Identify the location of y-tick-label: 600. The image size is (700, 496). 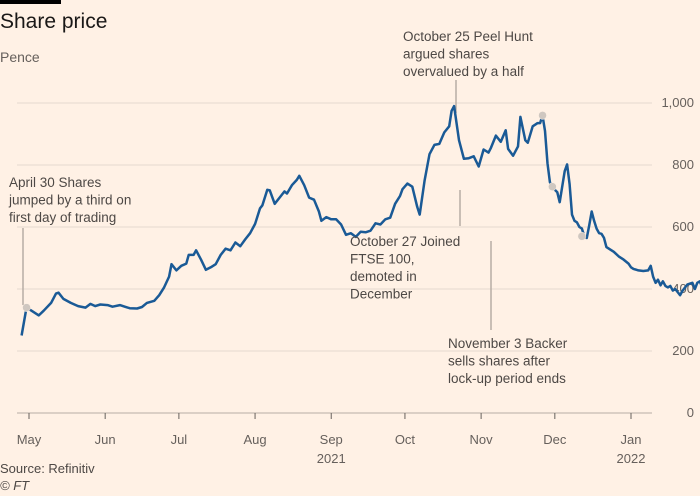
(683, 226).